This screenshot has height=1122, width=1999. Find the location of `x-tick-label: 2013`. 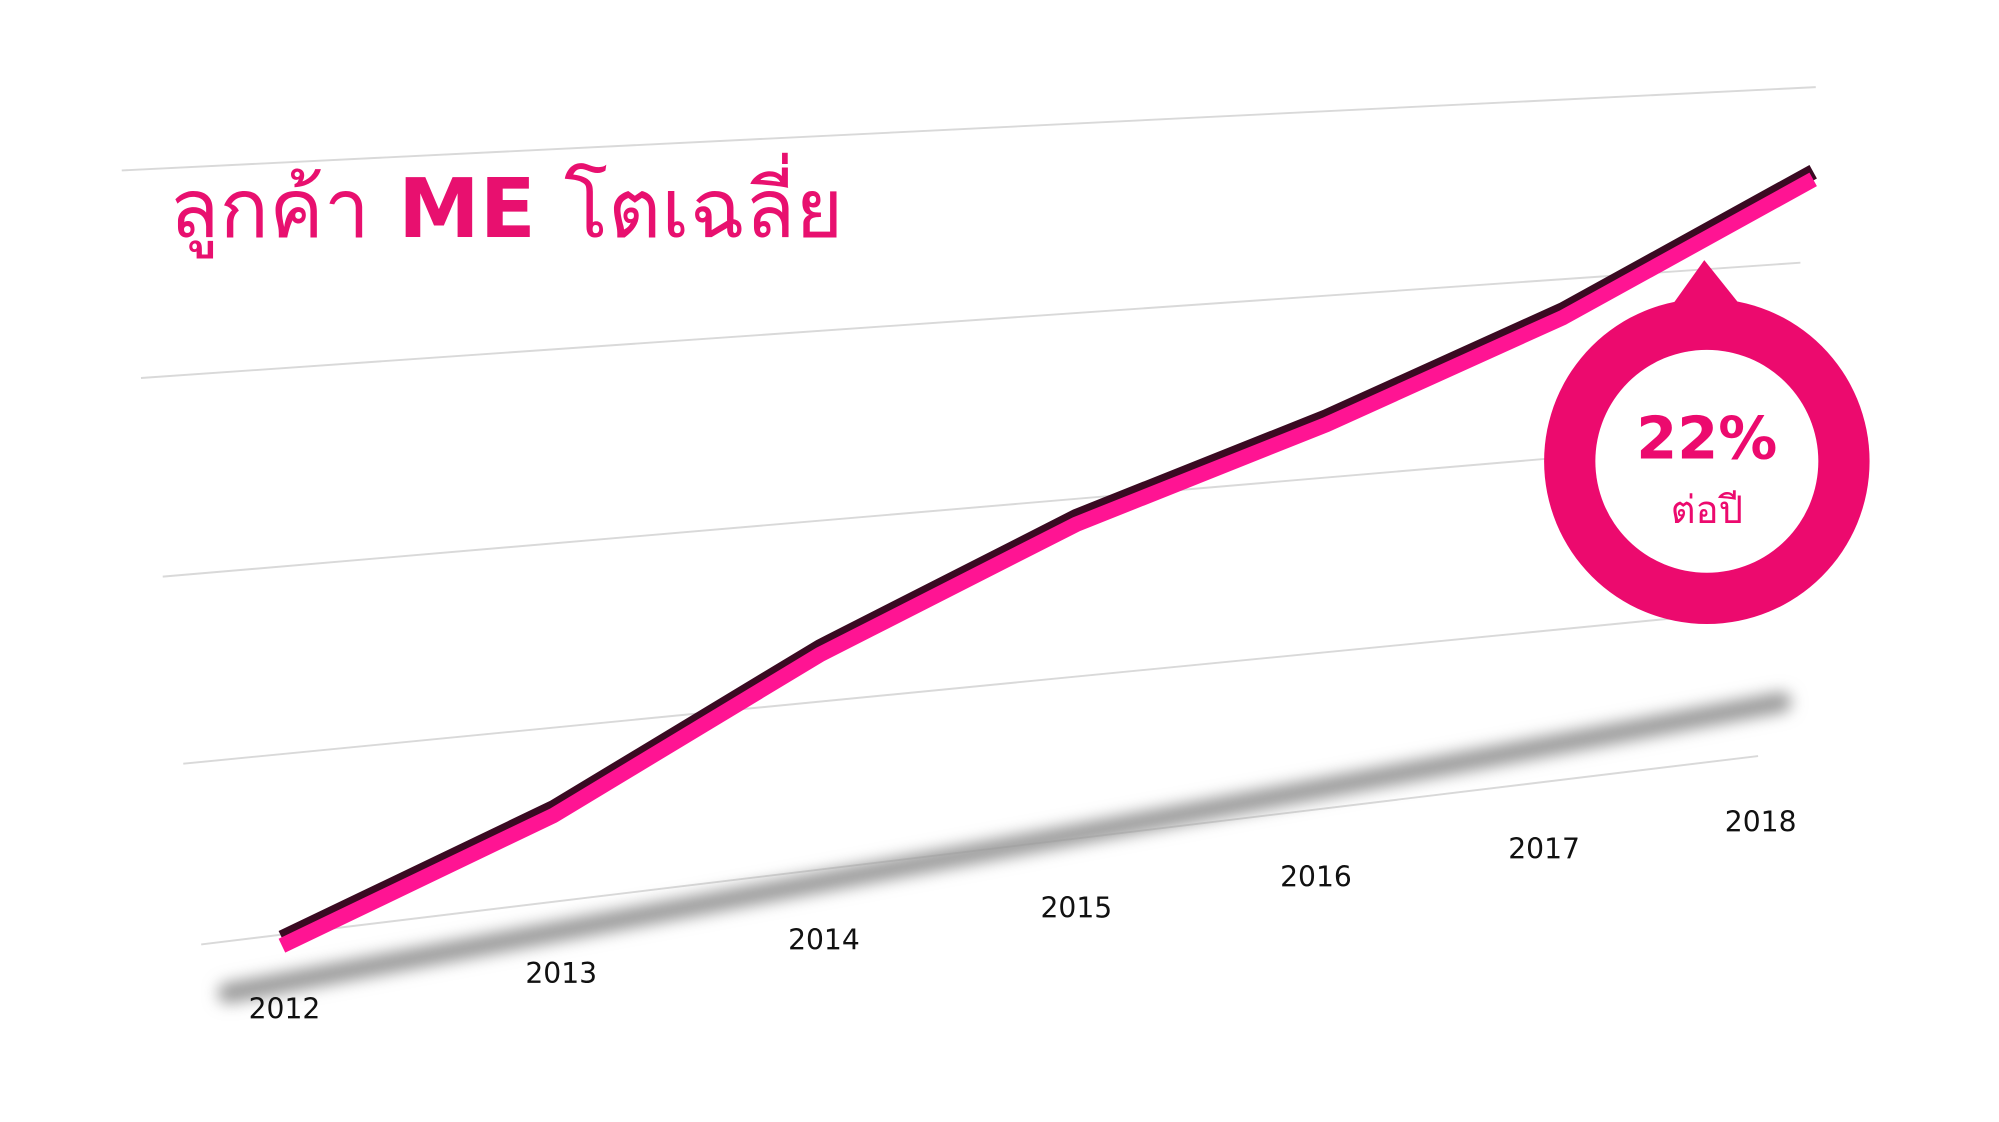

x-tick-label: 2013 is located at coordinates (561, 973).